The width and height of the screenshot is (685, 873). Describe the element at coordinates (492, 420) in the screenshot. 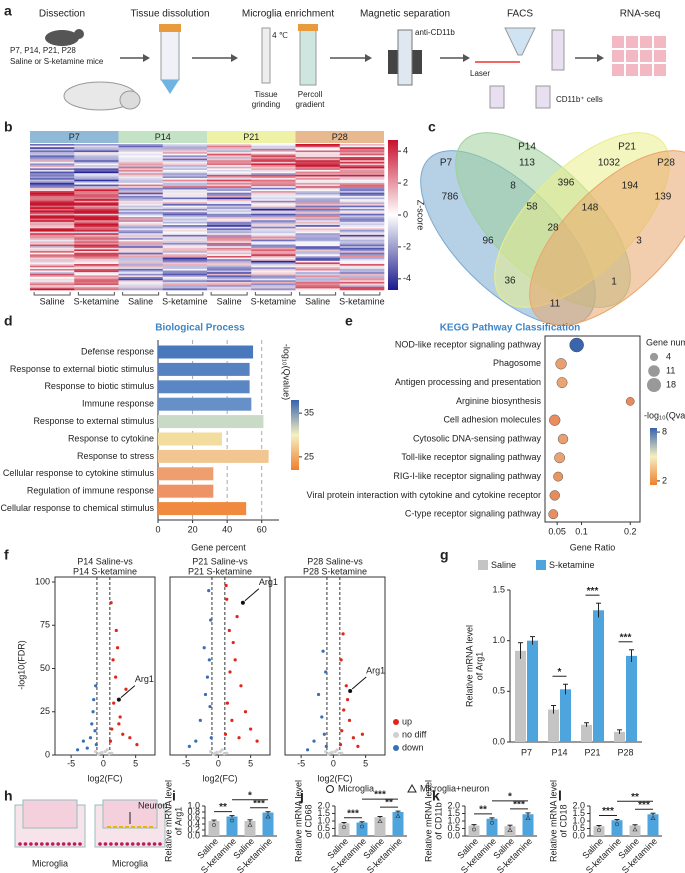

I see `category-label: Cell adhesion molecules` at that location.